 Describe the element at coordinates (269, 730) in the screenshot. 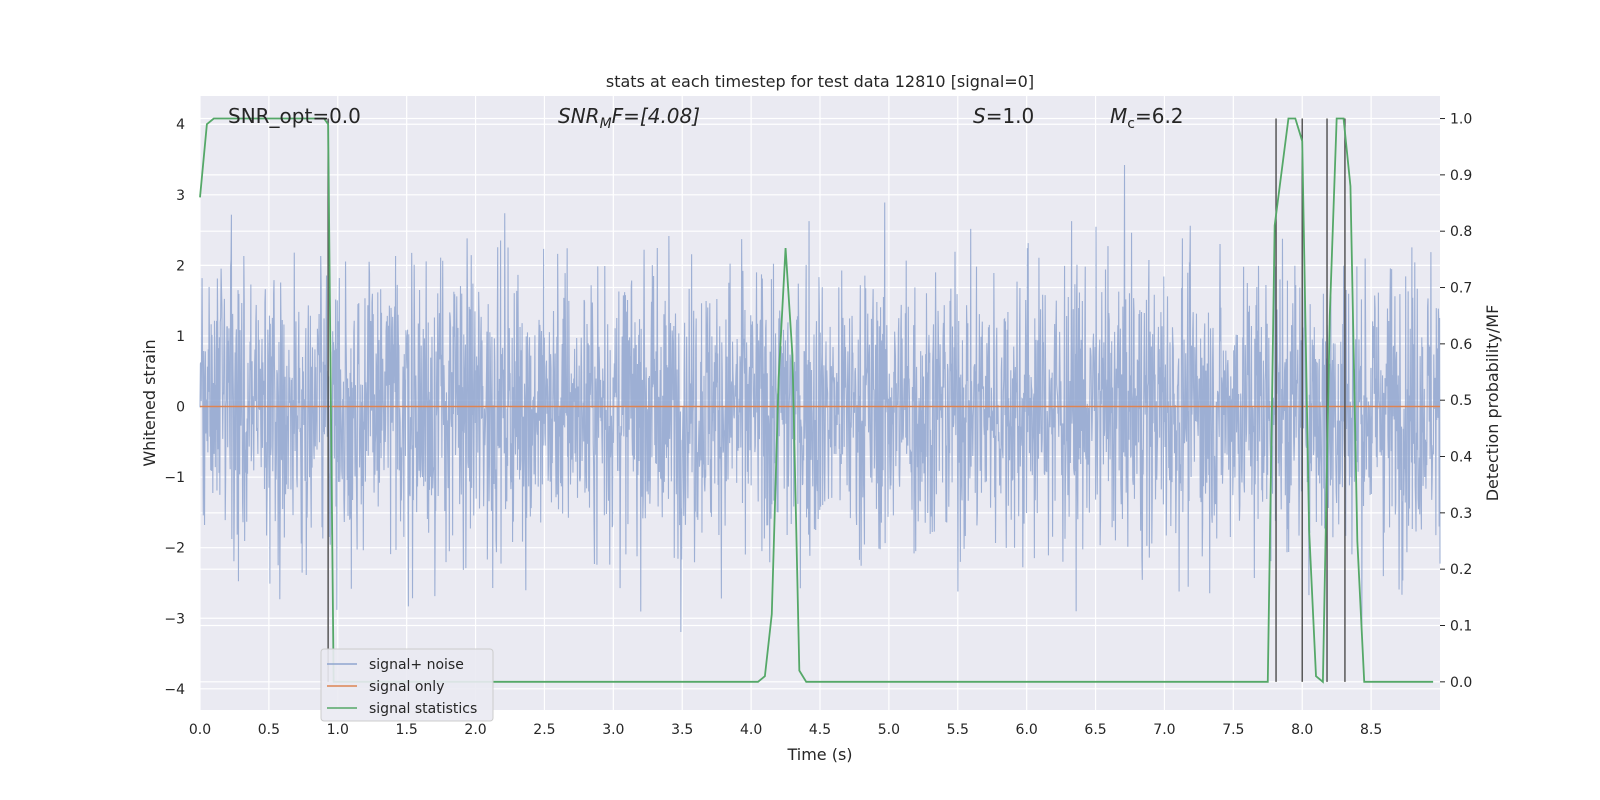

I see `x-tick-label: 0.5` at that location.